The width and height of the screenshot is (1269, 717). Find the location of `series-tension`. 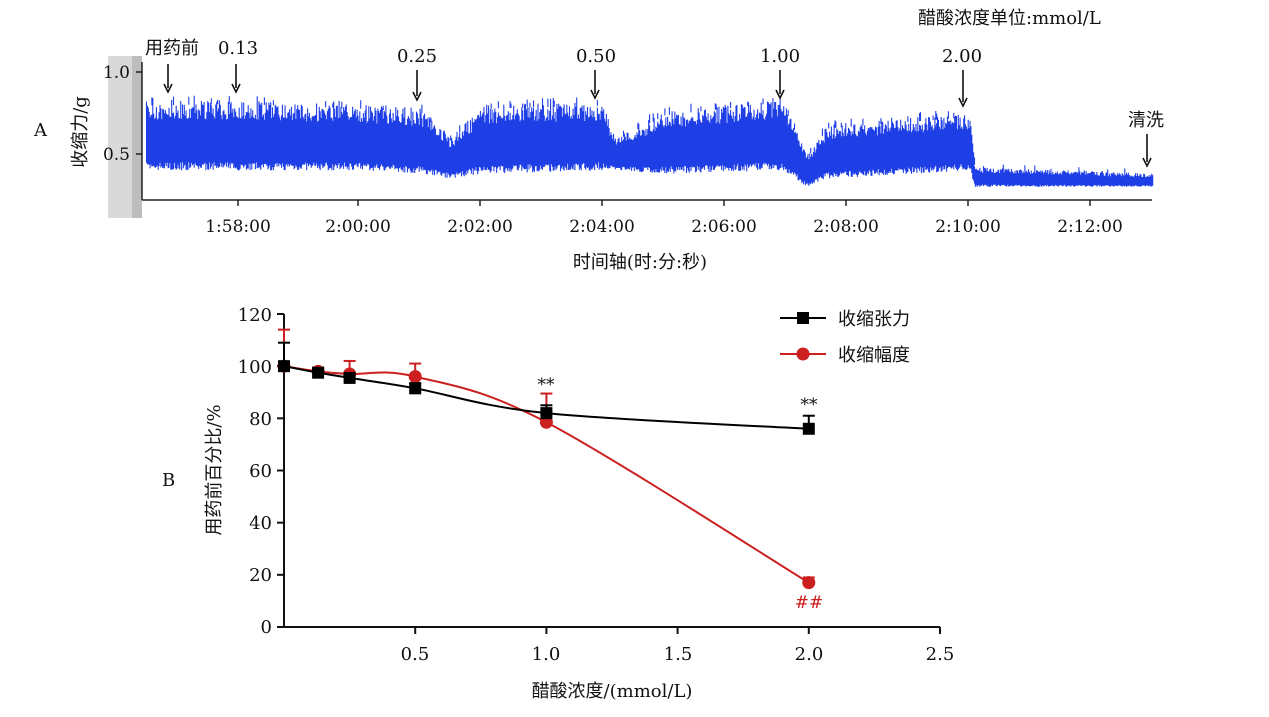

series-tension is located at coordinates (546, 388).